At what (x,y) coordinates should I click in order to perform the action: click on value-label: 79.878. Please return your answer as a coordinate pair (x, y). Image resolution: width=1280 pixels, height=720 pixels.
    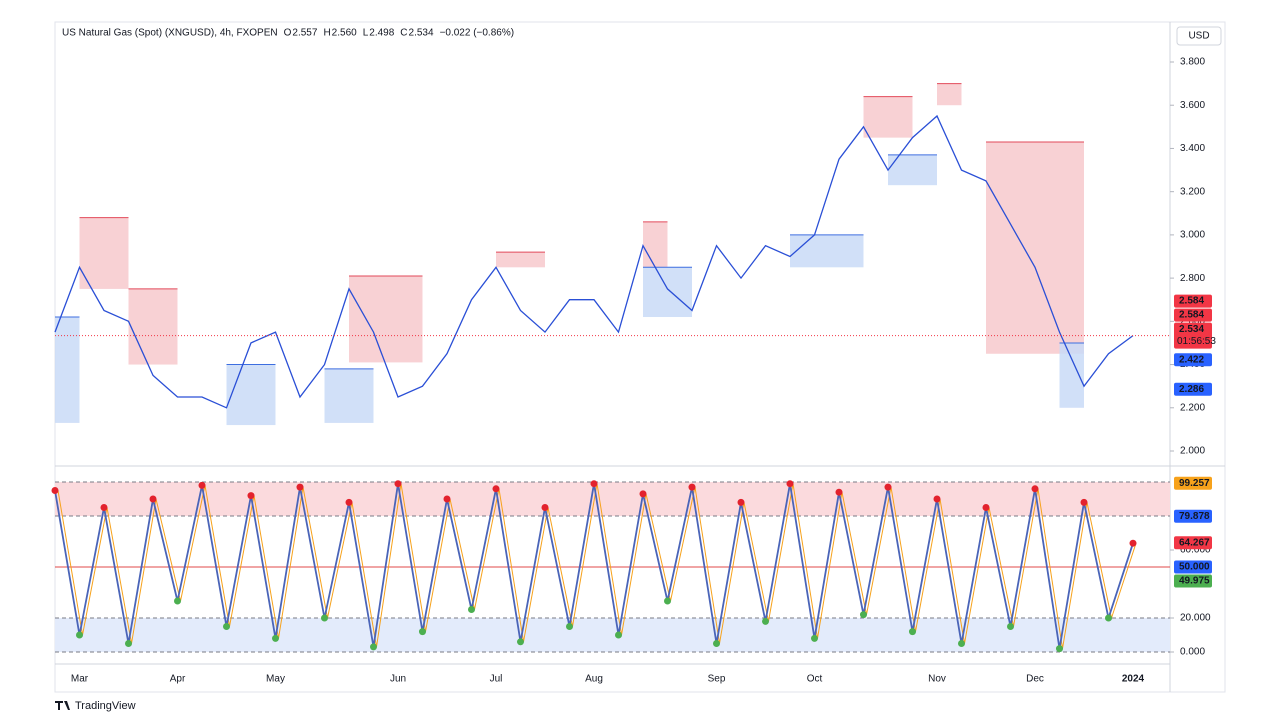
    Looking at the image, I should click on (1194, 516).